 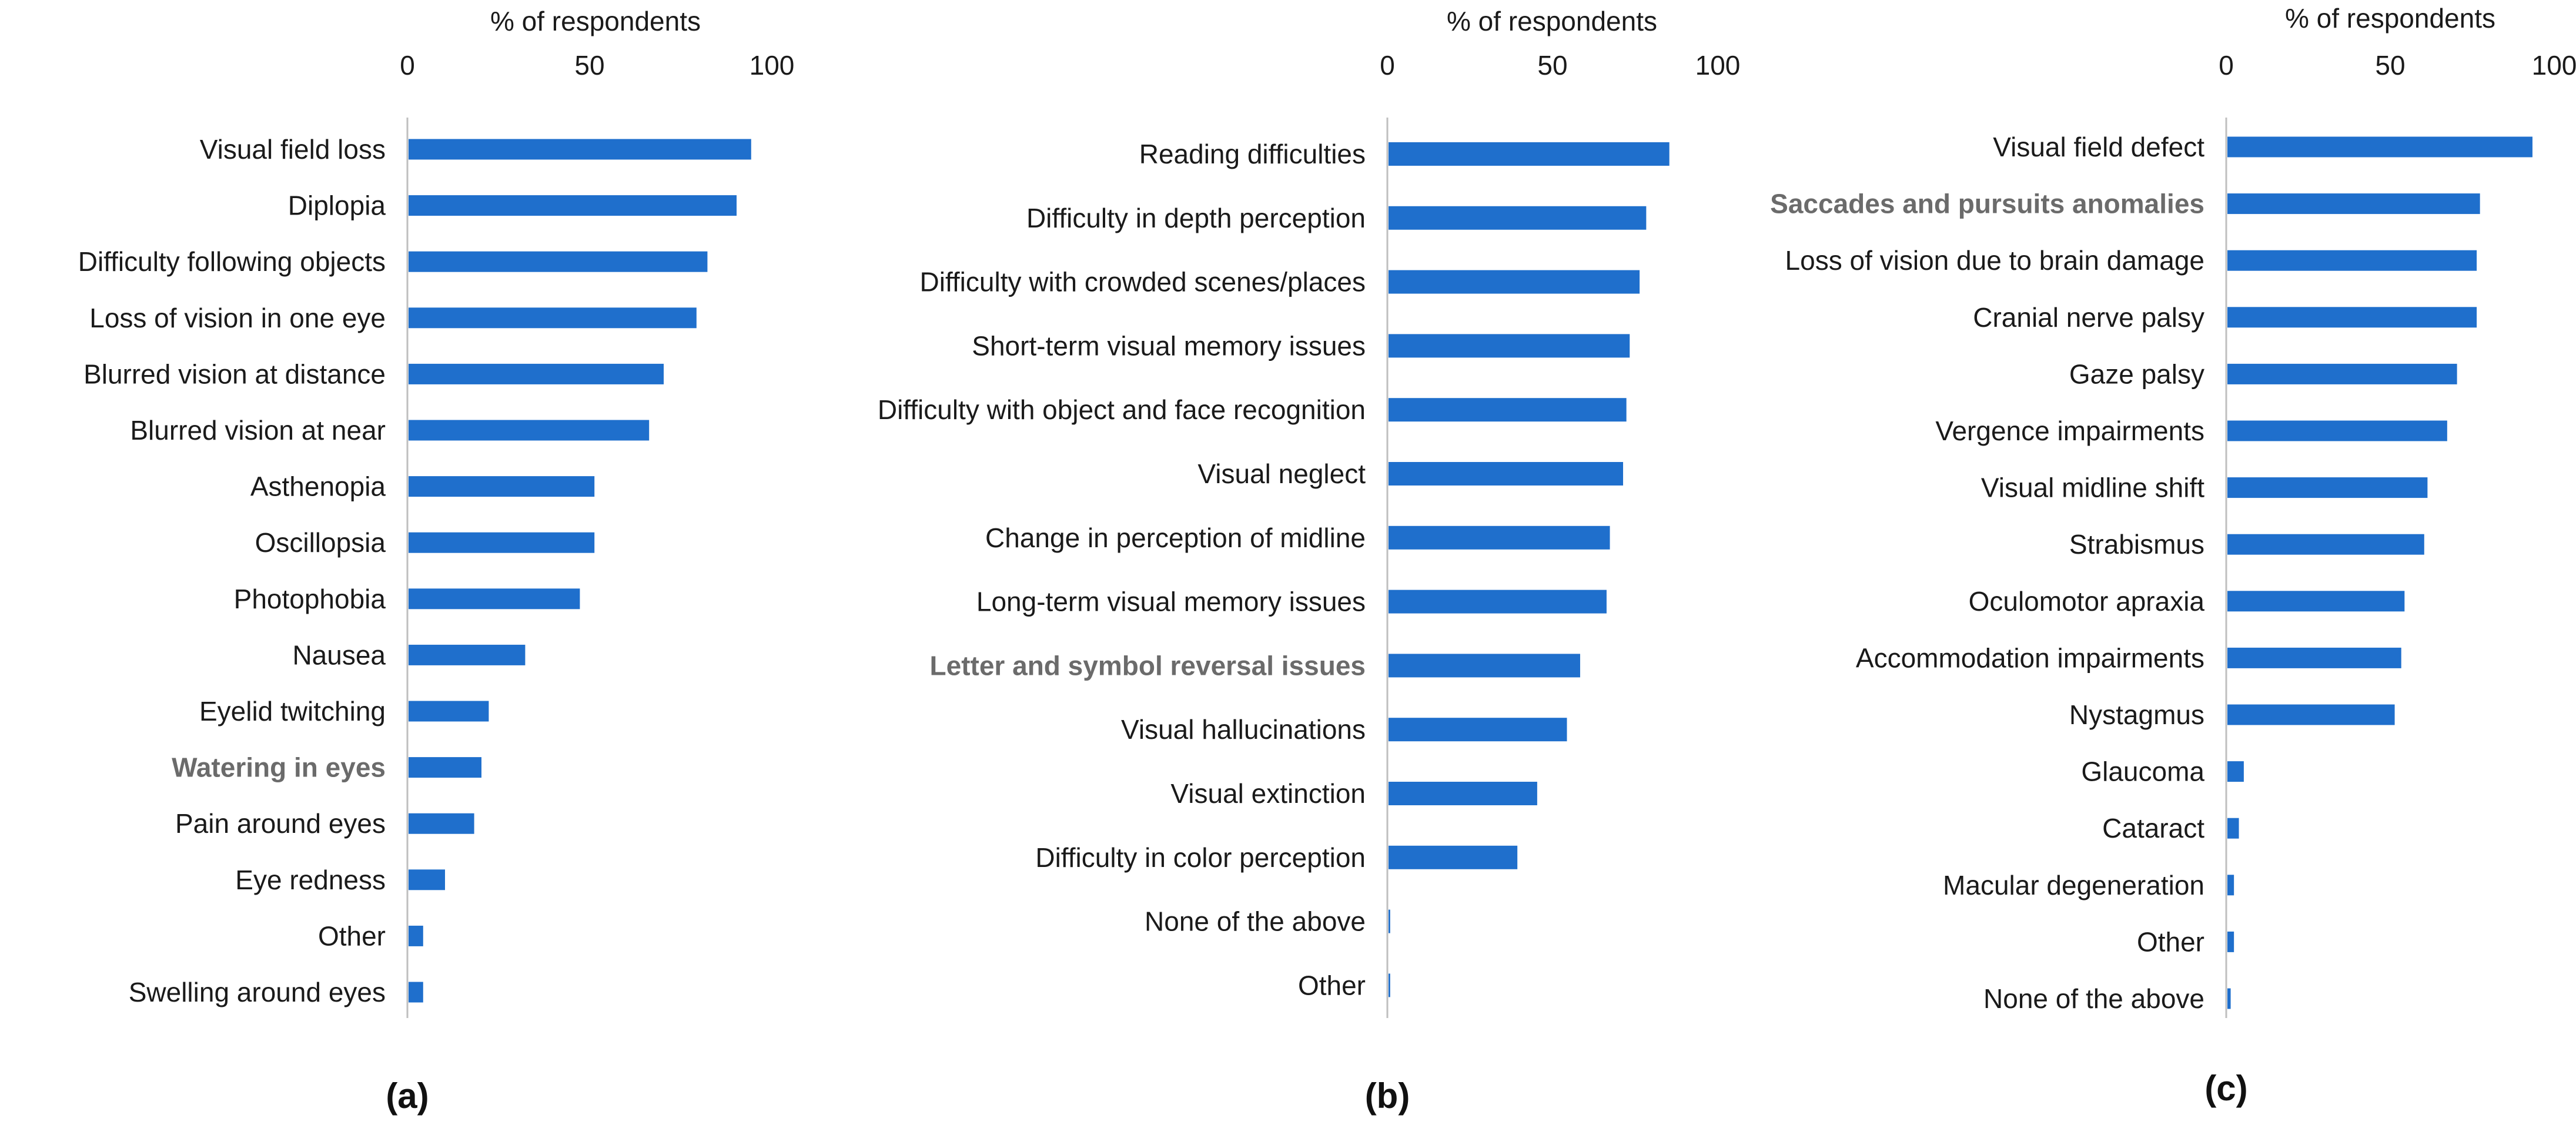 What do you see at coordinates (232, 261) in the screenshot?
I see `category-label: Difficulty following objects` at bounding box center [232, 261].